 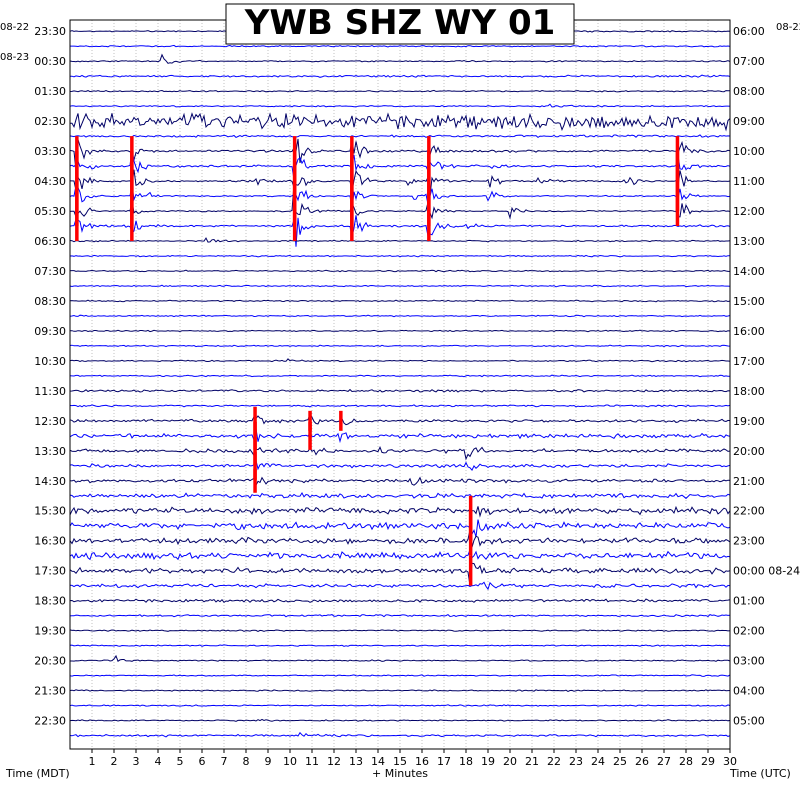 I want to click on x-tick-label: 13, so click(x=356, y=761).